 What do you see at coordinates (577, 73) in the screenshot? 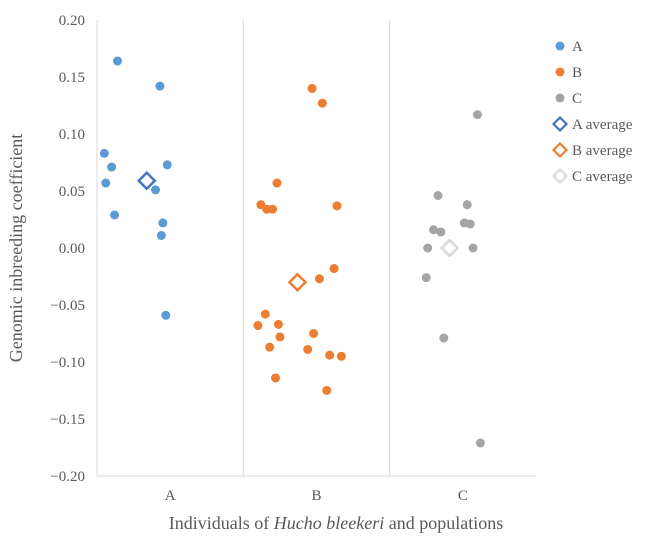
I see `legend-label-b: B` at bounding box center [577, 73].